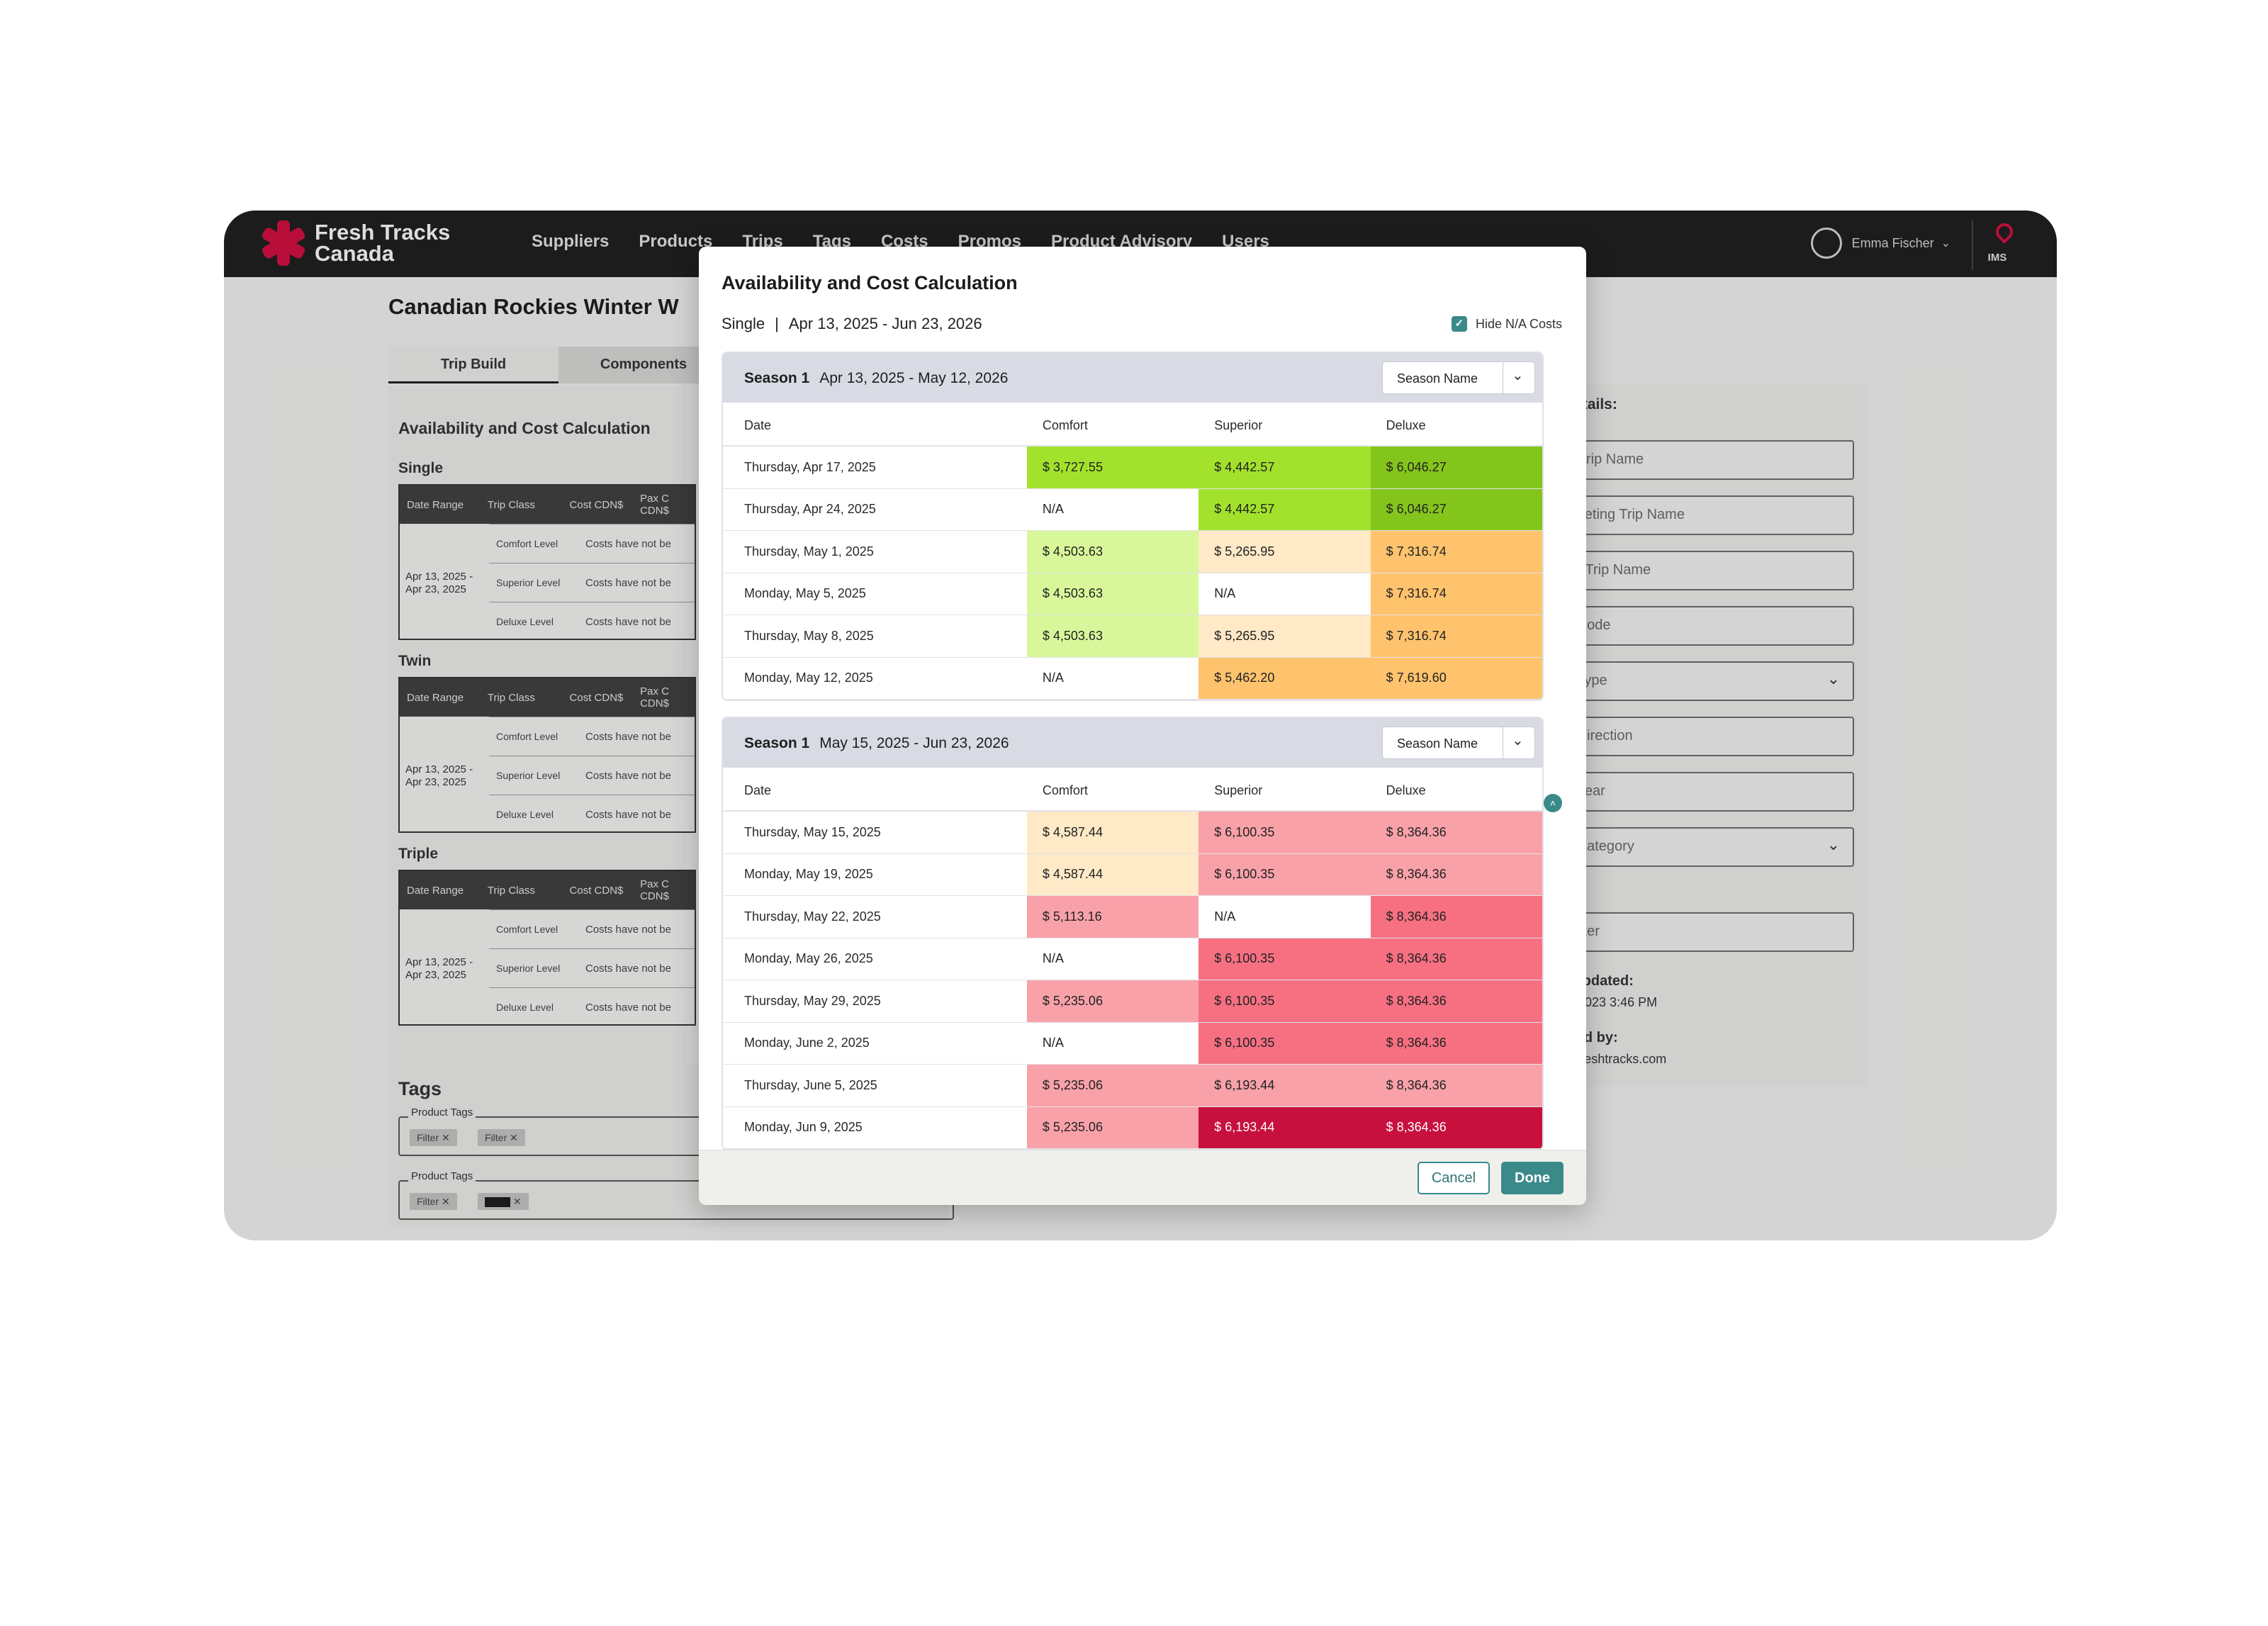  I want to click on trip-year-field: p Year, so click(1705, 792).